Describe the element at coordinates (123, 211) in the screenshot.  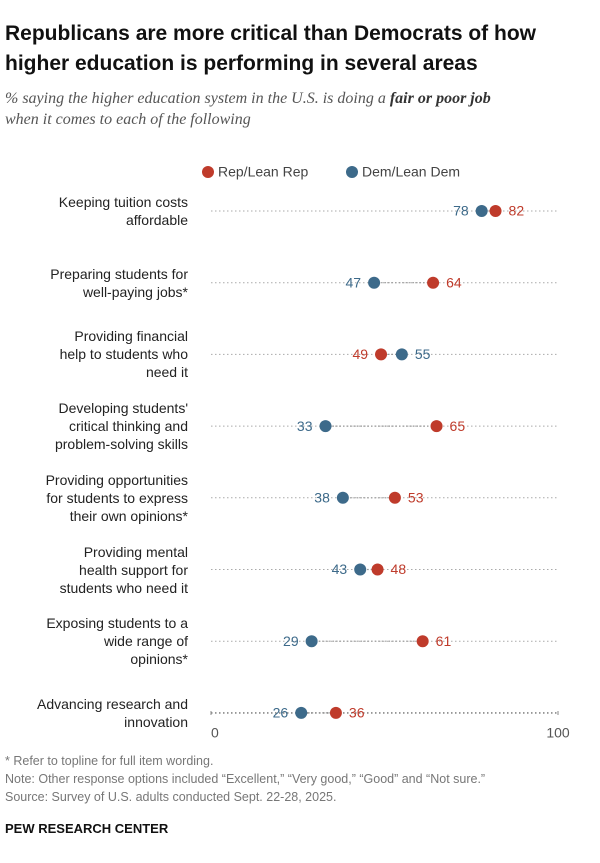
I see `category-label: Keeping tuition costs affordable` at that location.